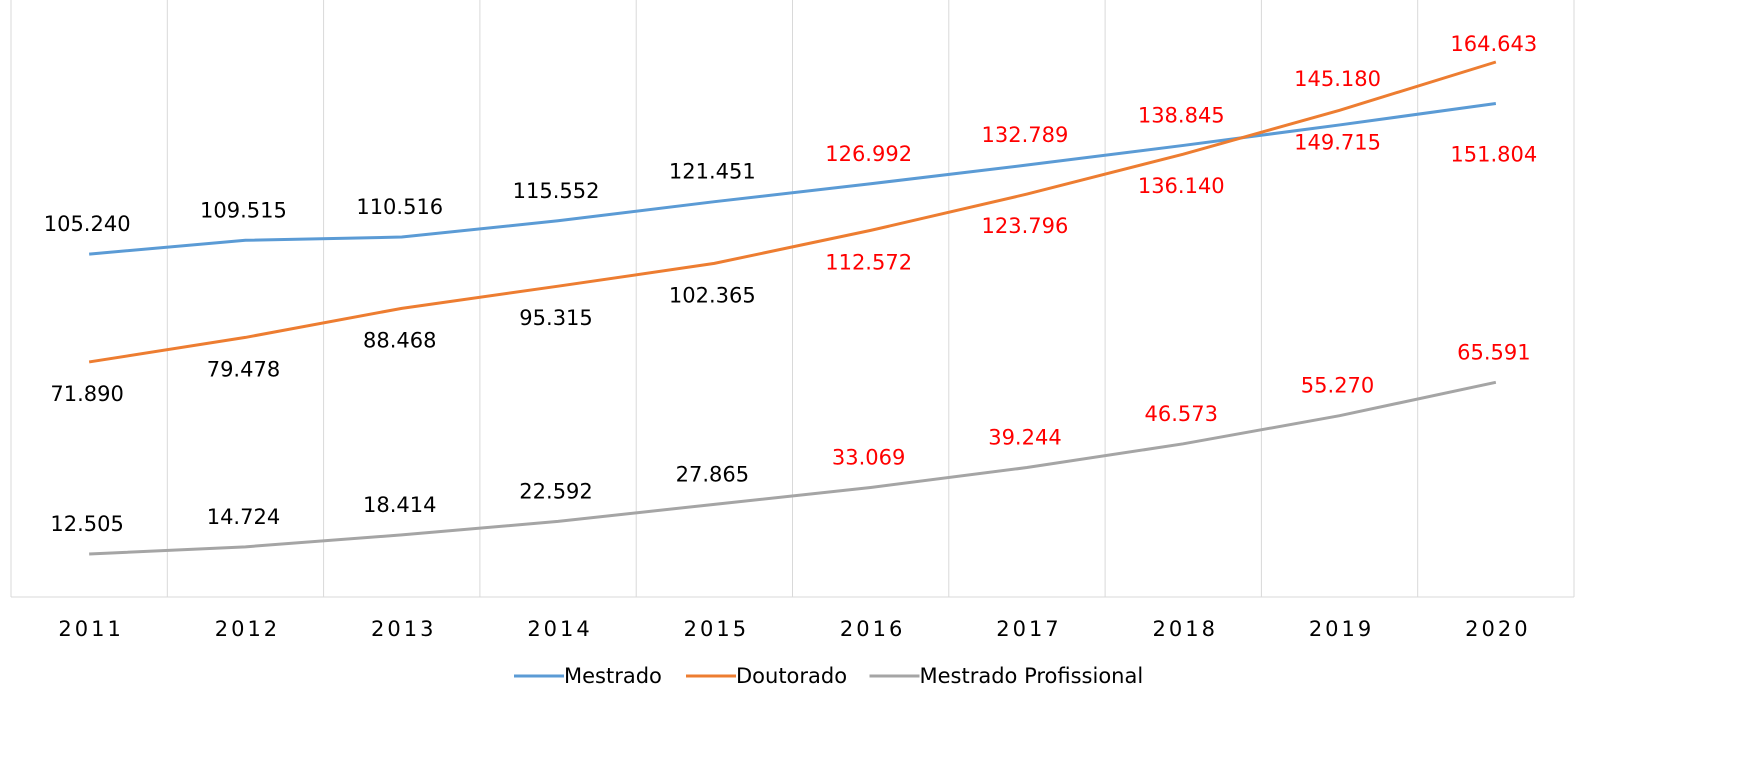 This screenshot has height=764, width=1745. Describe the element at coordinates (1025, 135) in the screenshot. I see `data-label: 132.789` at that location.